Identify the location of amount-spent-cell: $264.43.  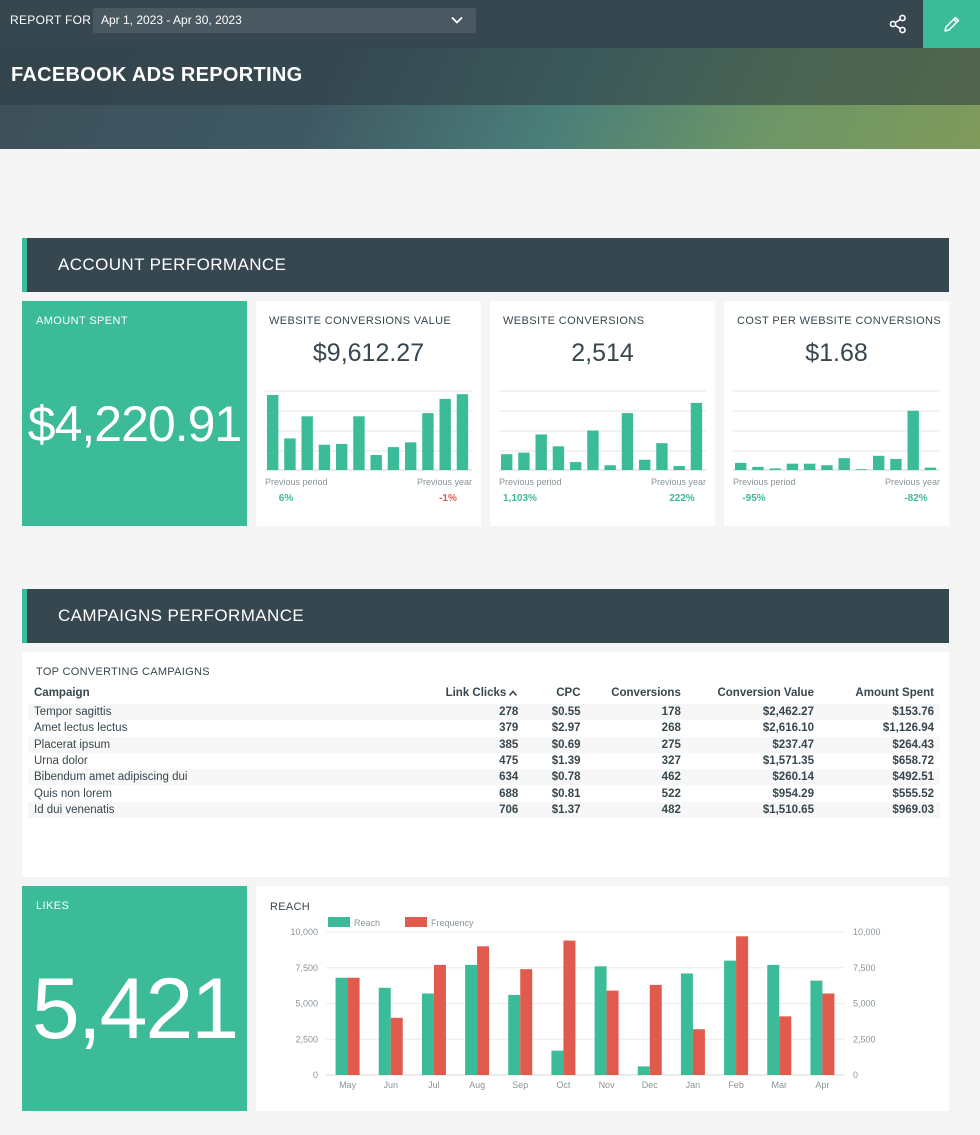
(879, 744).